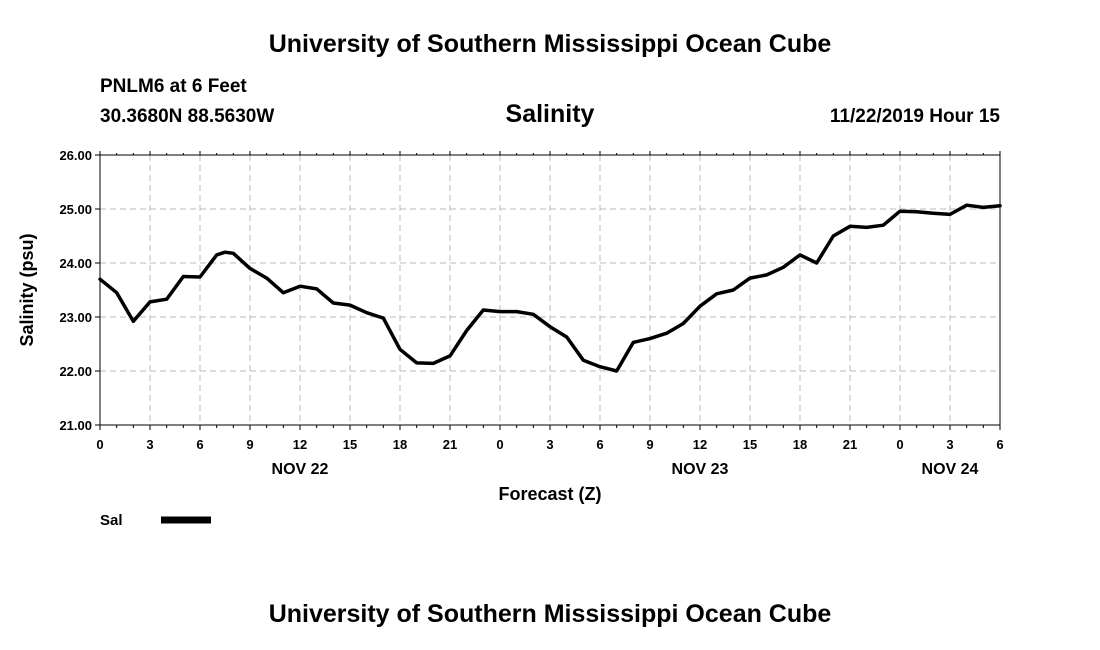 Image resolution: width=1100 pixels, height=650 pixels. I want to click on y-axis-label: Salinity (psu), so click(27, 289).